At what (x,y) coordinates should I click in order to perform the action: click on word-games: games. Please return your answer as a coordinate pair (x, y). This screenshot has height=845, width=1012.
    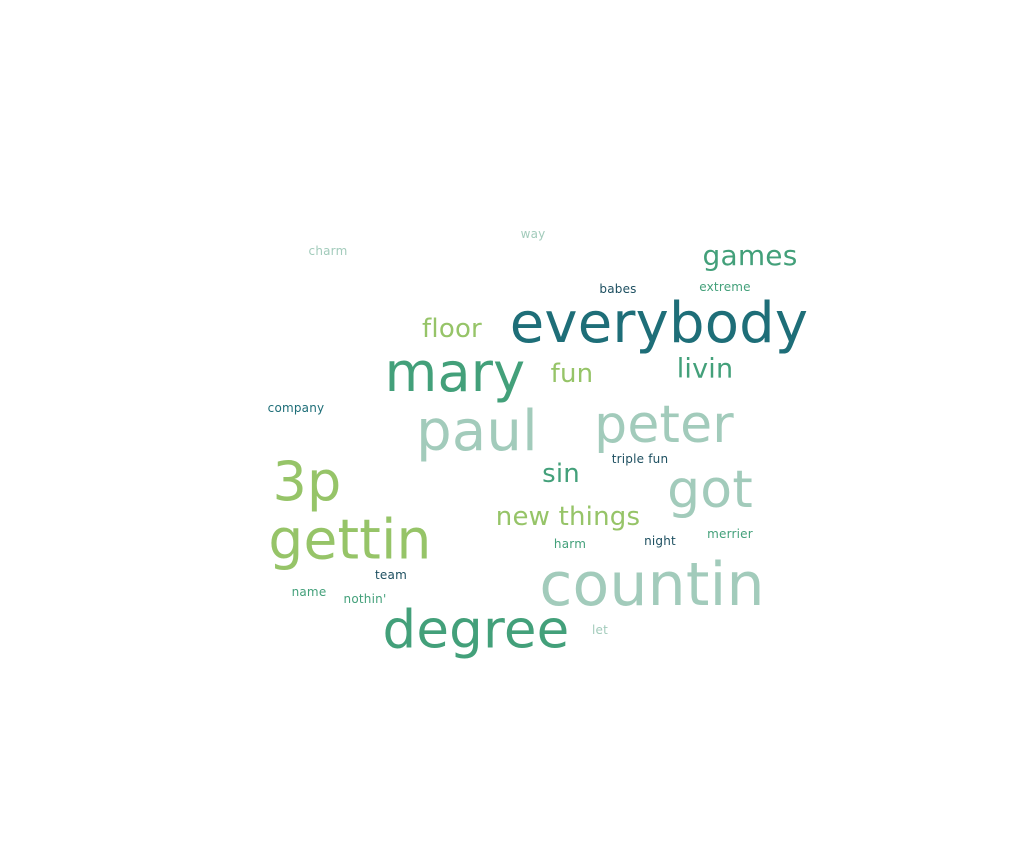
    Looking at the image, I should click on (750, 255).